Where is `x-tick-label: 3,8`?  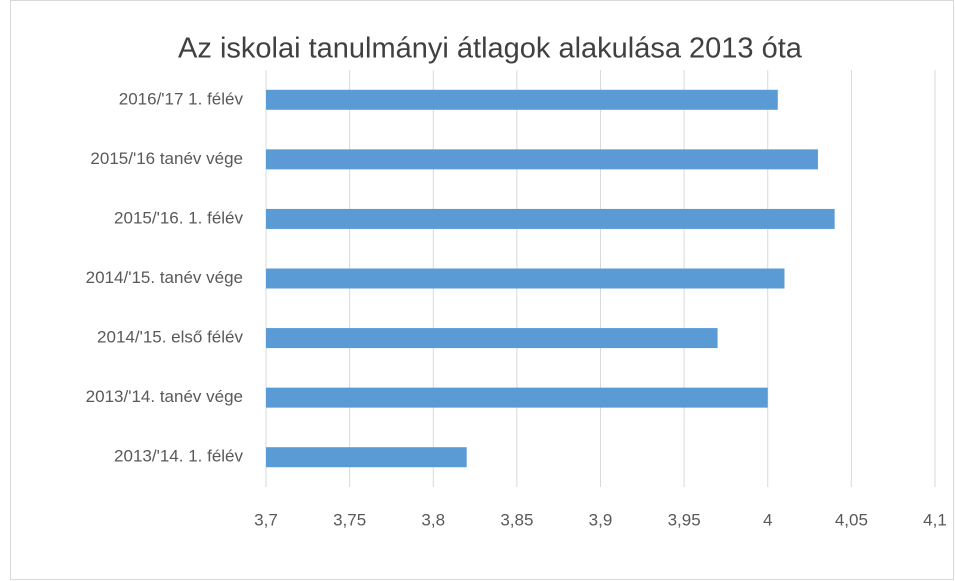 x-tick-label: 3,8 is located at coordinates (433, 519).